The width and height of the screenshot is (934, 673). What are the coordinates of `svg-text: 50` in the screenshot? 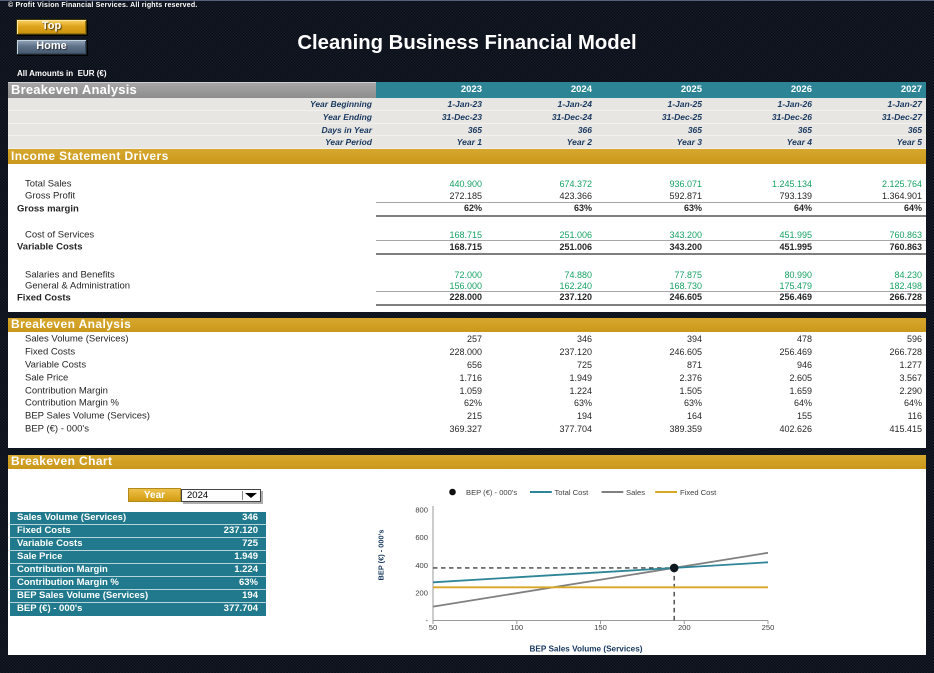 It's located at (433, 627).